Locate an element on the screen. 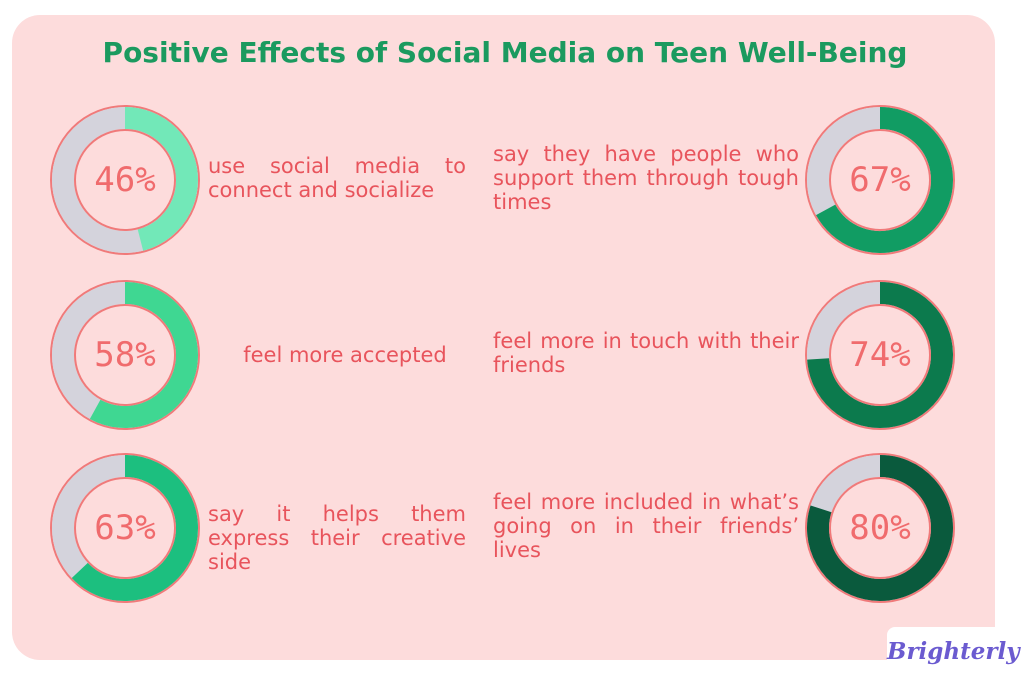  percent-label: 80% is located at coordinates (879, 528).